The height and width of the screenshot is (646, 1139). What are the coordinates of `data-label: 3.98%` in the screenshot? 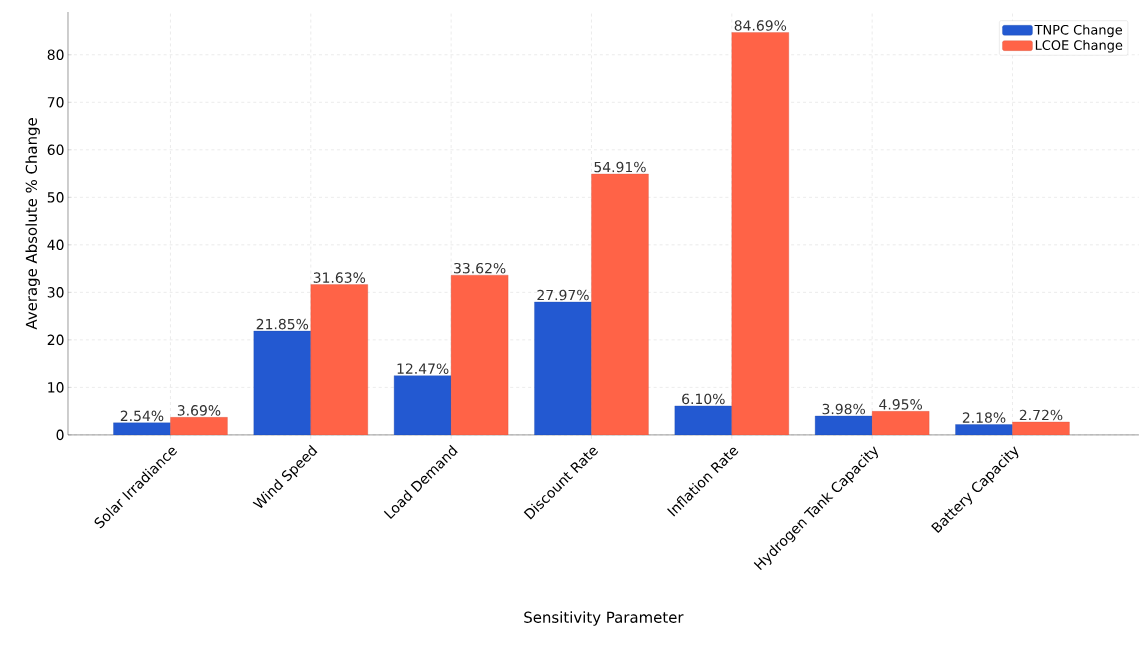 It's located at (844, 409).